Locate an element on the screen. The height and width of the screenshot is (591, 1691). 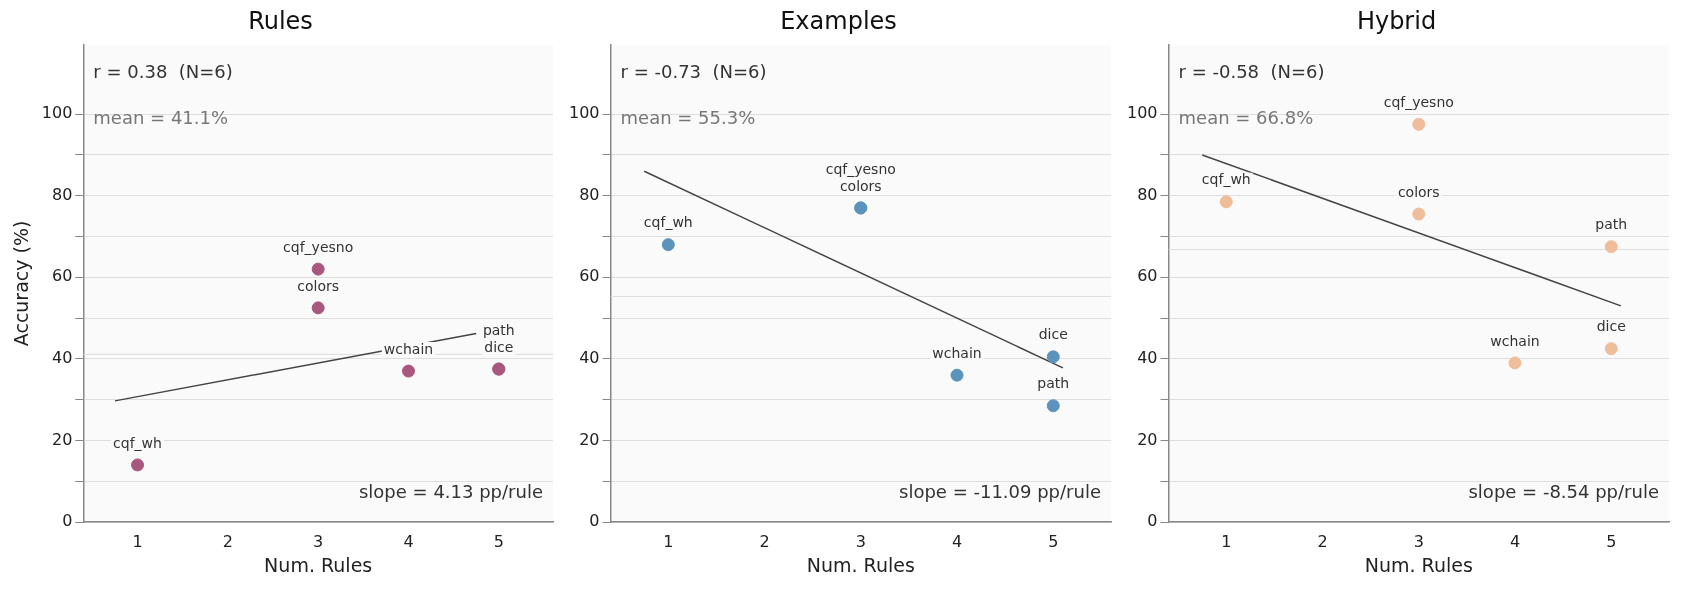
chart-title: Examples is located at coordinates (838, 20).